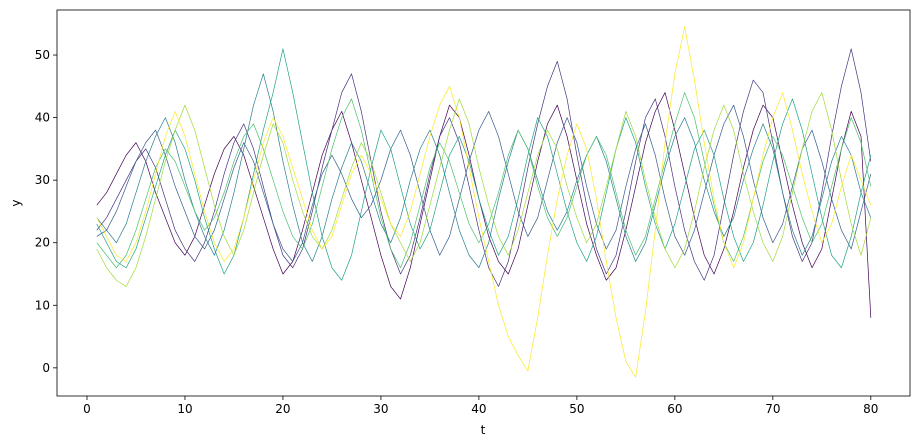 The width and height of the screenshot is (919, 448). Describe the element at coordinates (42, 305) in the screenshot. I see `y-tick-label: 10` at that location.